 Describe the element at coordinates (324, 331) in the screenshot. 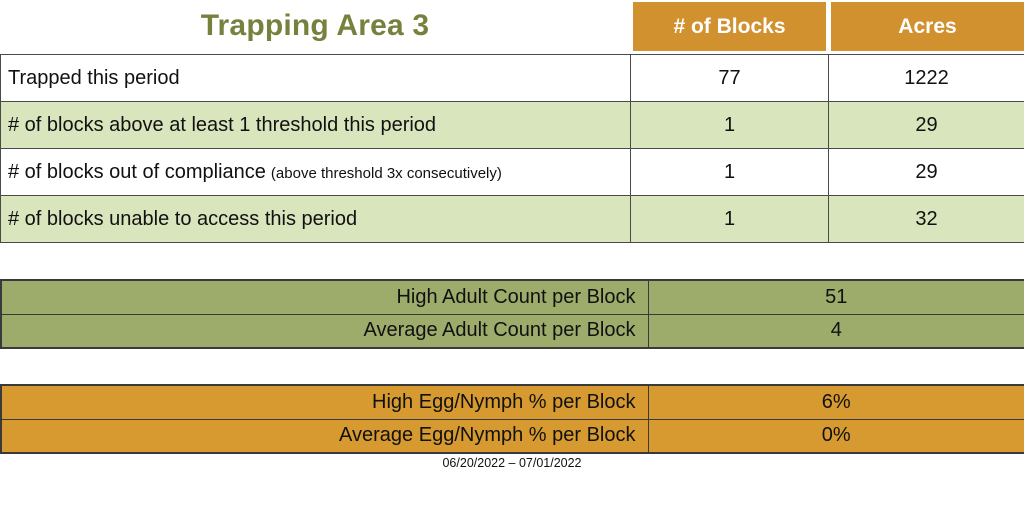

I see `row-label: Average Adult Count per Block` at that location.